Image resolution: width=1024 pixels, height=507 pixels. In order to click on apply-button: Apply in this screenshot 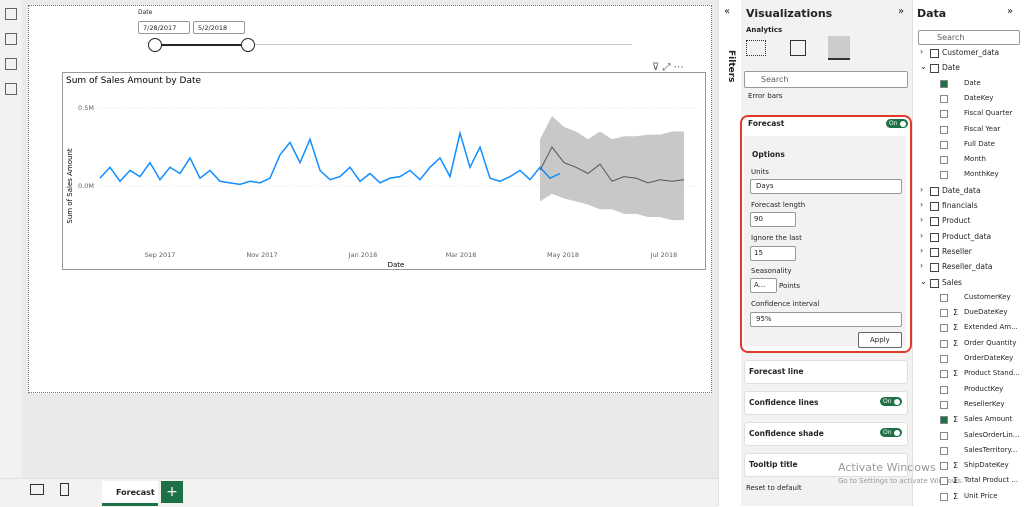, I will do `click(880, 340)`.